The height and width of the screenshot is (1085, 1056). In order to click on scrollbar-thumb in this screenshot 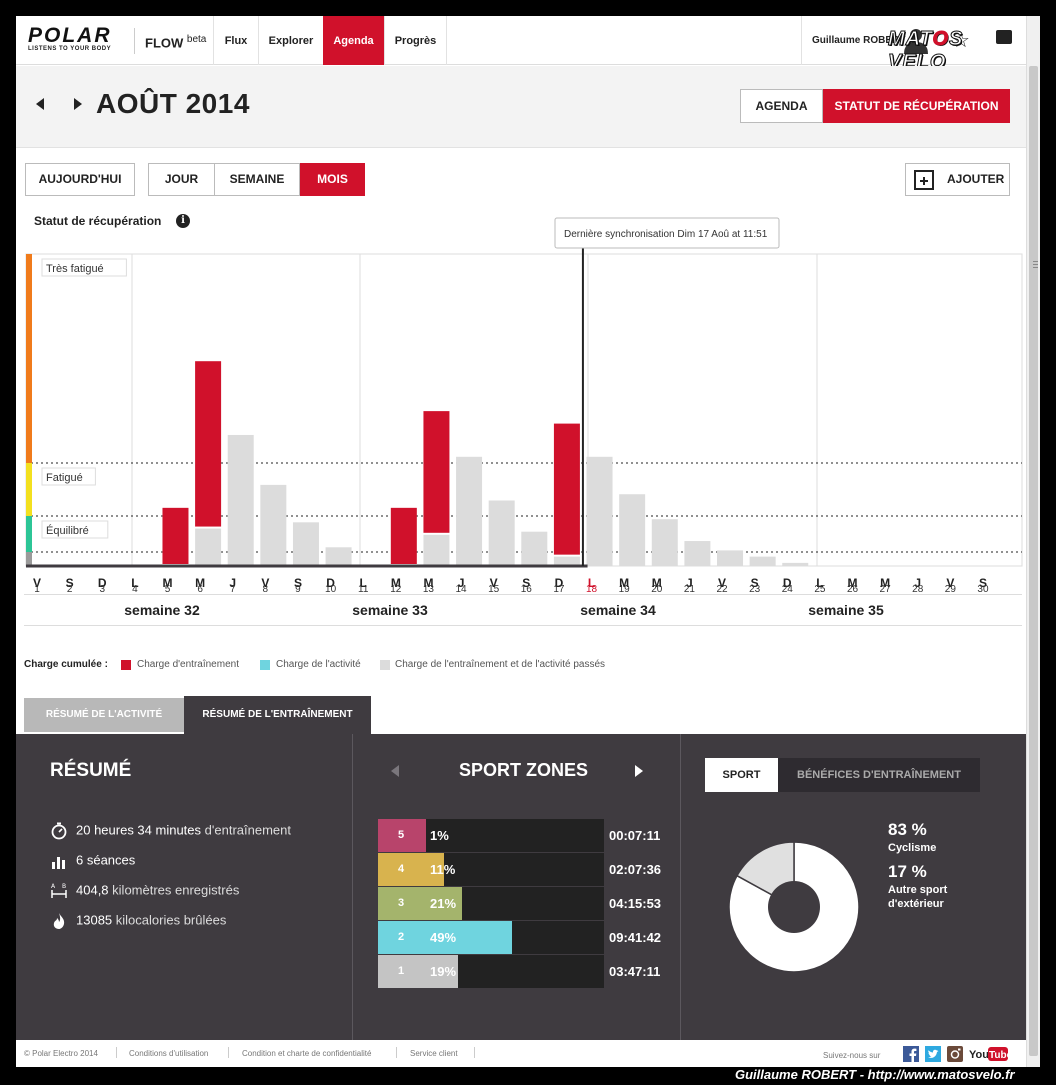, I will do `click(1033, 561)`.